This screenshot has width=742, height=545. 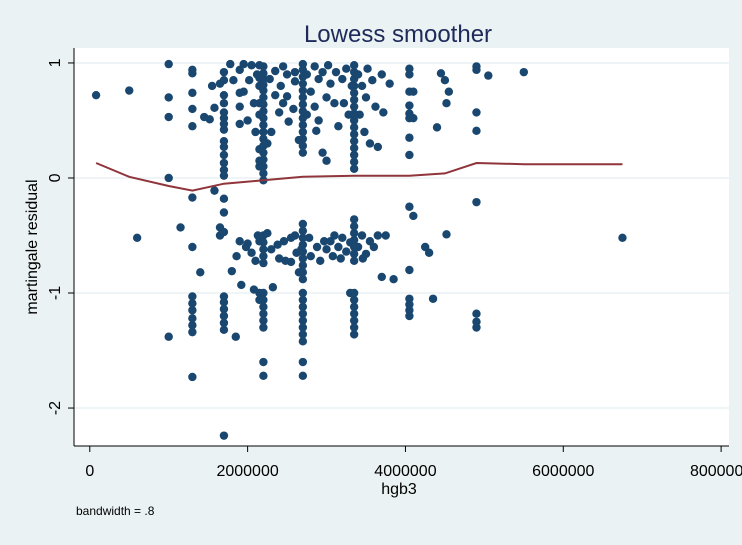 I want to click on y-tick-label: 1, so click(x=55, y=62).